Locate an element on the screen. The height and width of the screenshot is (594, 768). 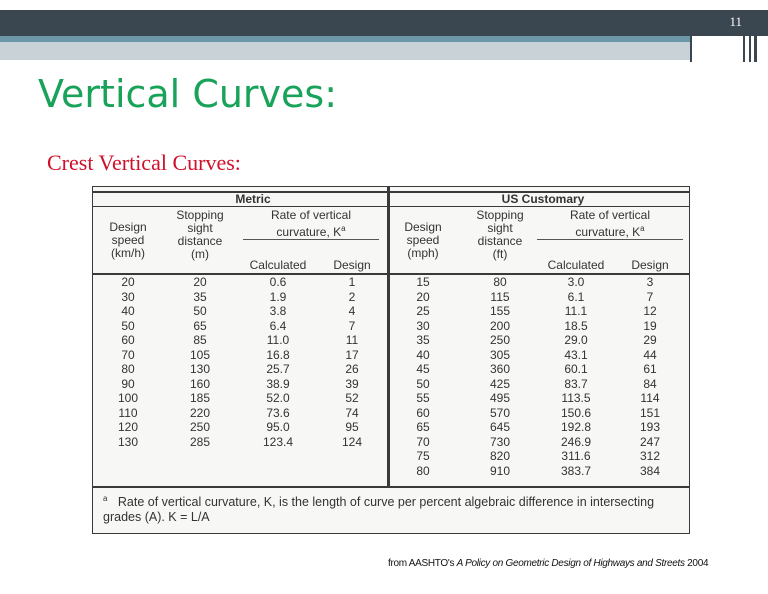
slide-title: Vertical Curves: is located at coordinates (188, 94).